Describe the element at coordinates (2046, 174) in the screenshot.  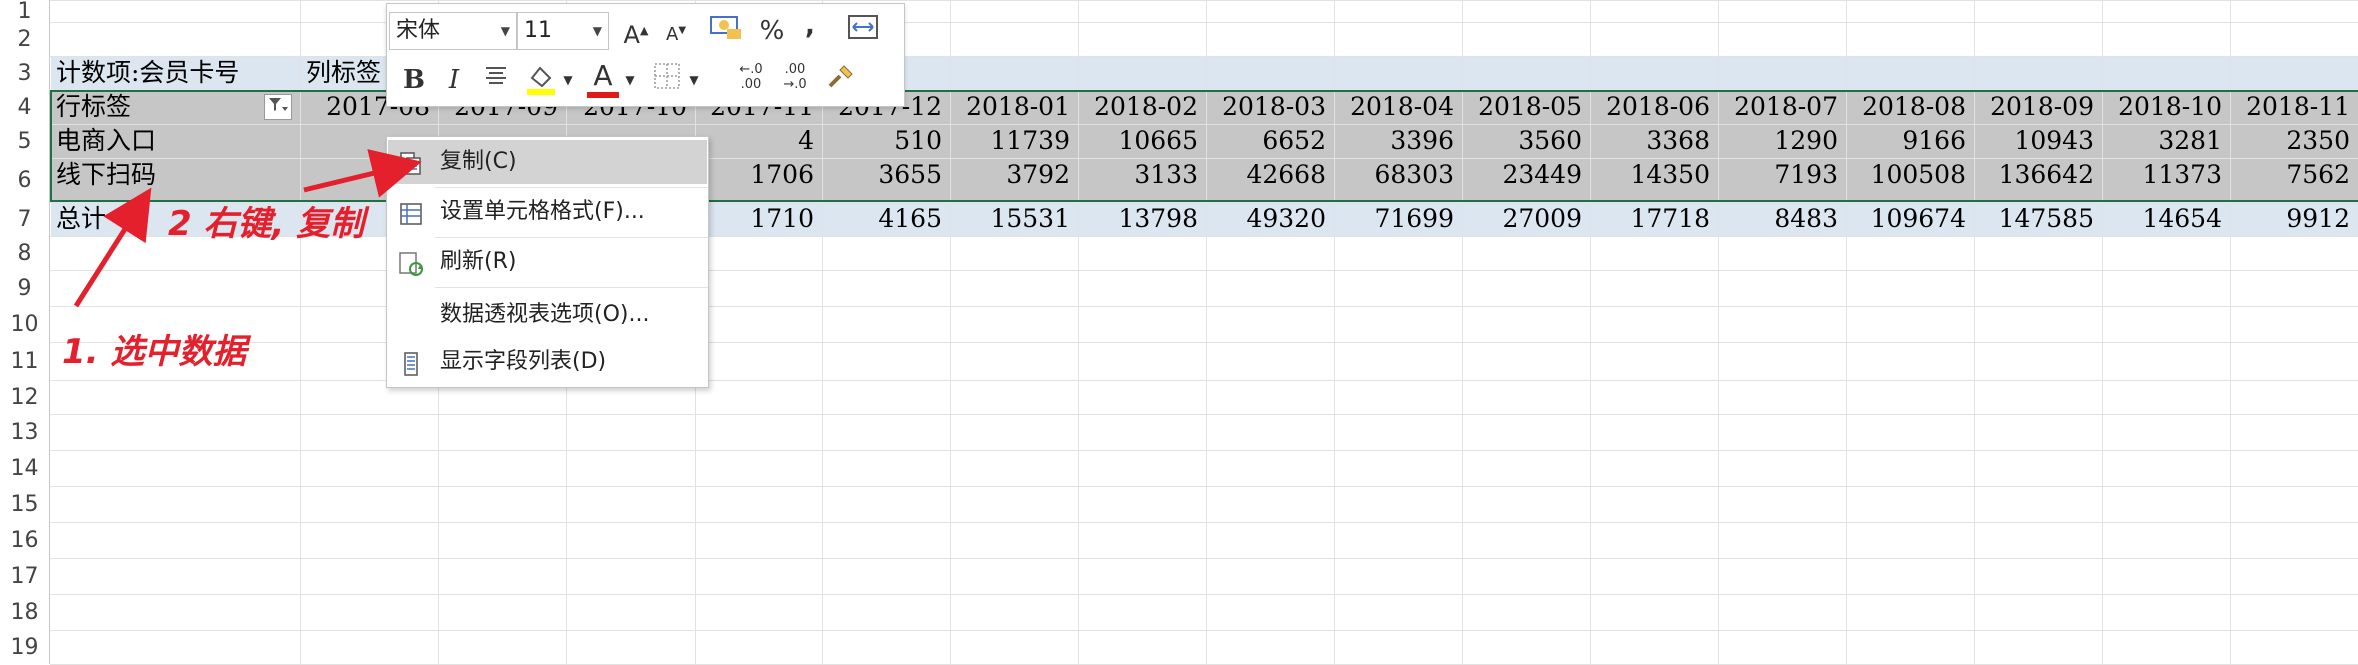
I see `data-cell: 136642` at that location.